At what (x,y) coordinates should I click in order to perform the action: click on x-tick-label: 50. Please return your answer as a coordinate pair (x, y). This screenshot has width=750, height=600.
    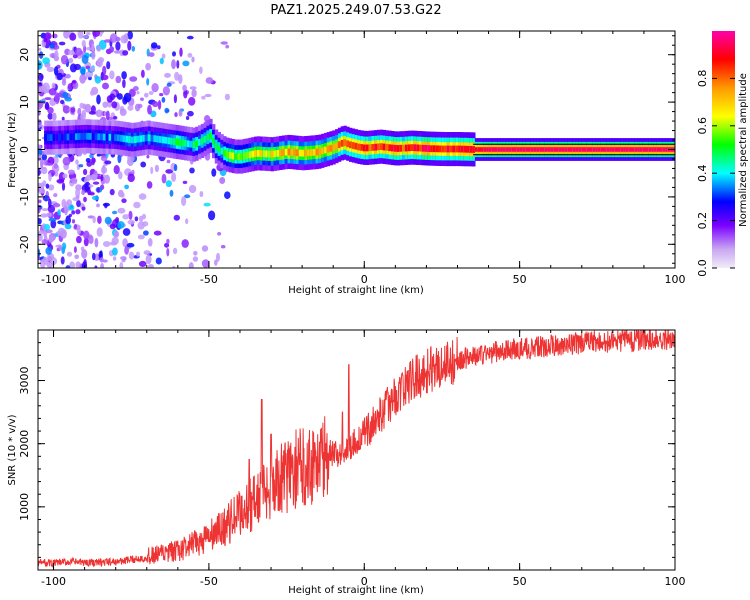
    Looking at the image, I should click on (520, 581).